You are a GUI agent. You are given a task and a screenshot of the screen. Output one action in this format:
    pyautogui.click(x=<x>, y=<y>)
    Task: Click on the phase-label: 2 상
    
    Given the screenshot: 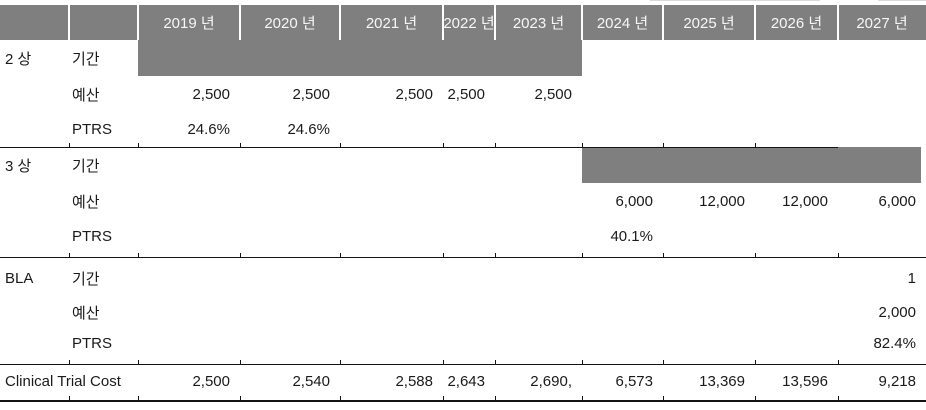 What is the action you would take?
    pyautogui.click(x=18, y=59)
    